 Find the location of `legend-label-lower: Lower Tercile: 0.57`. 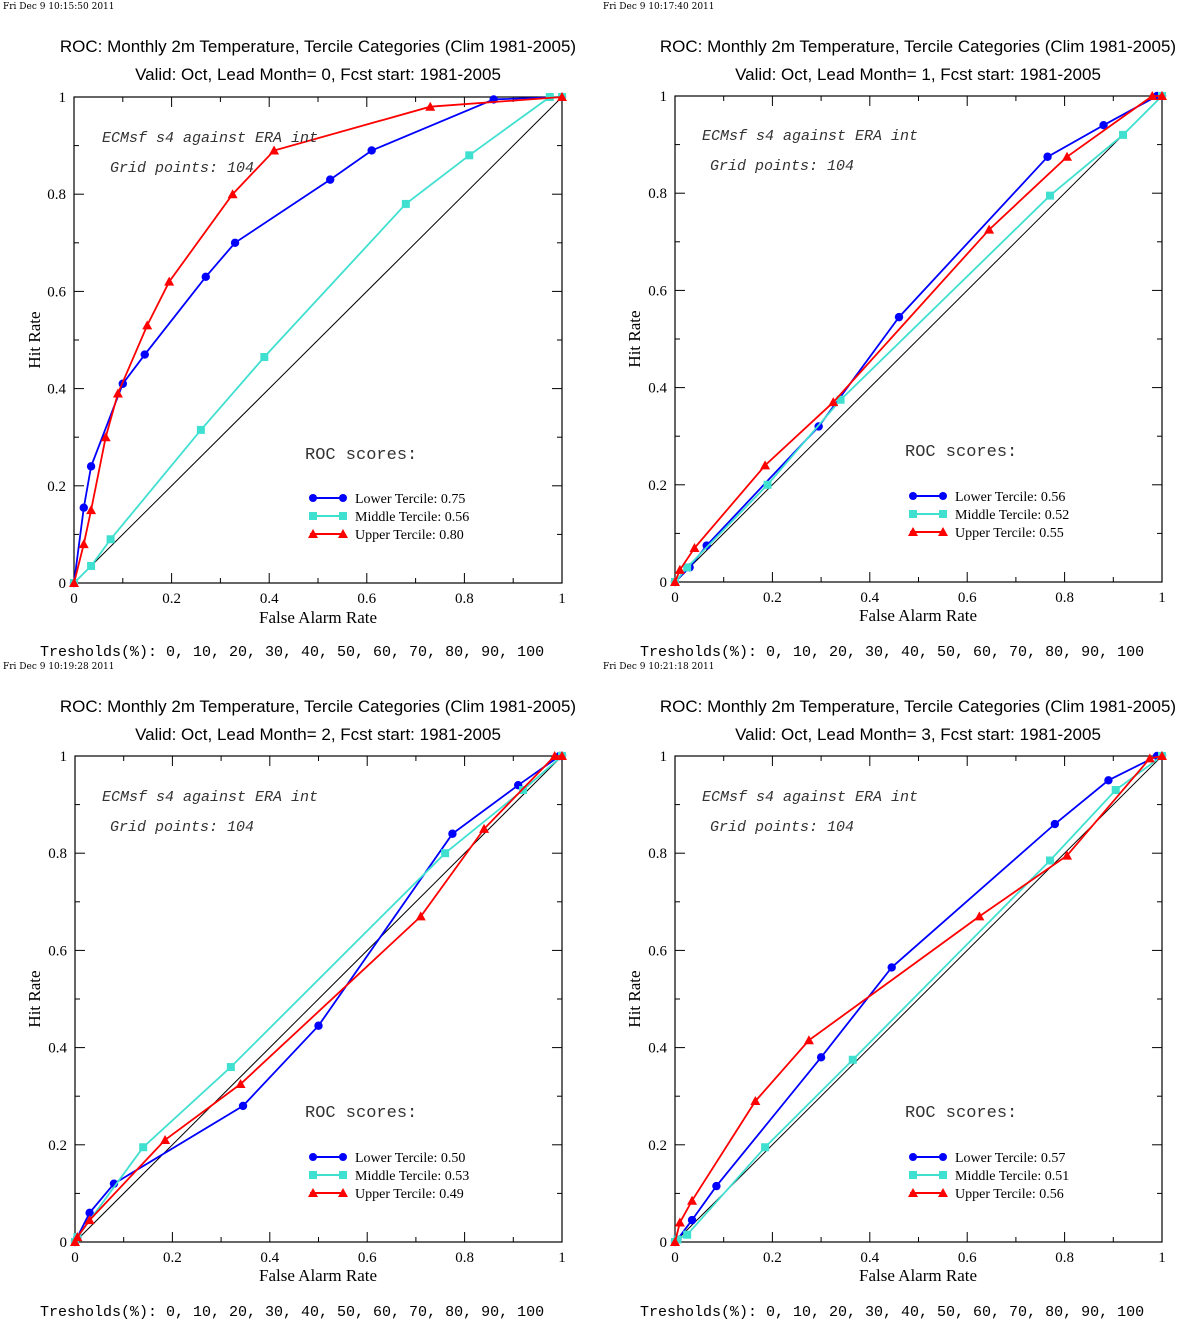

legend-label-lower: Lower Tercile: 0.57 is located at coordinates (1010, 1158).